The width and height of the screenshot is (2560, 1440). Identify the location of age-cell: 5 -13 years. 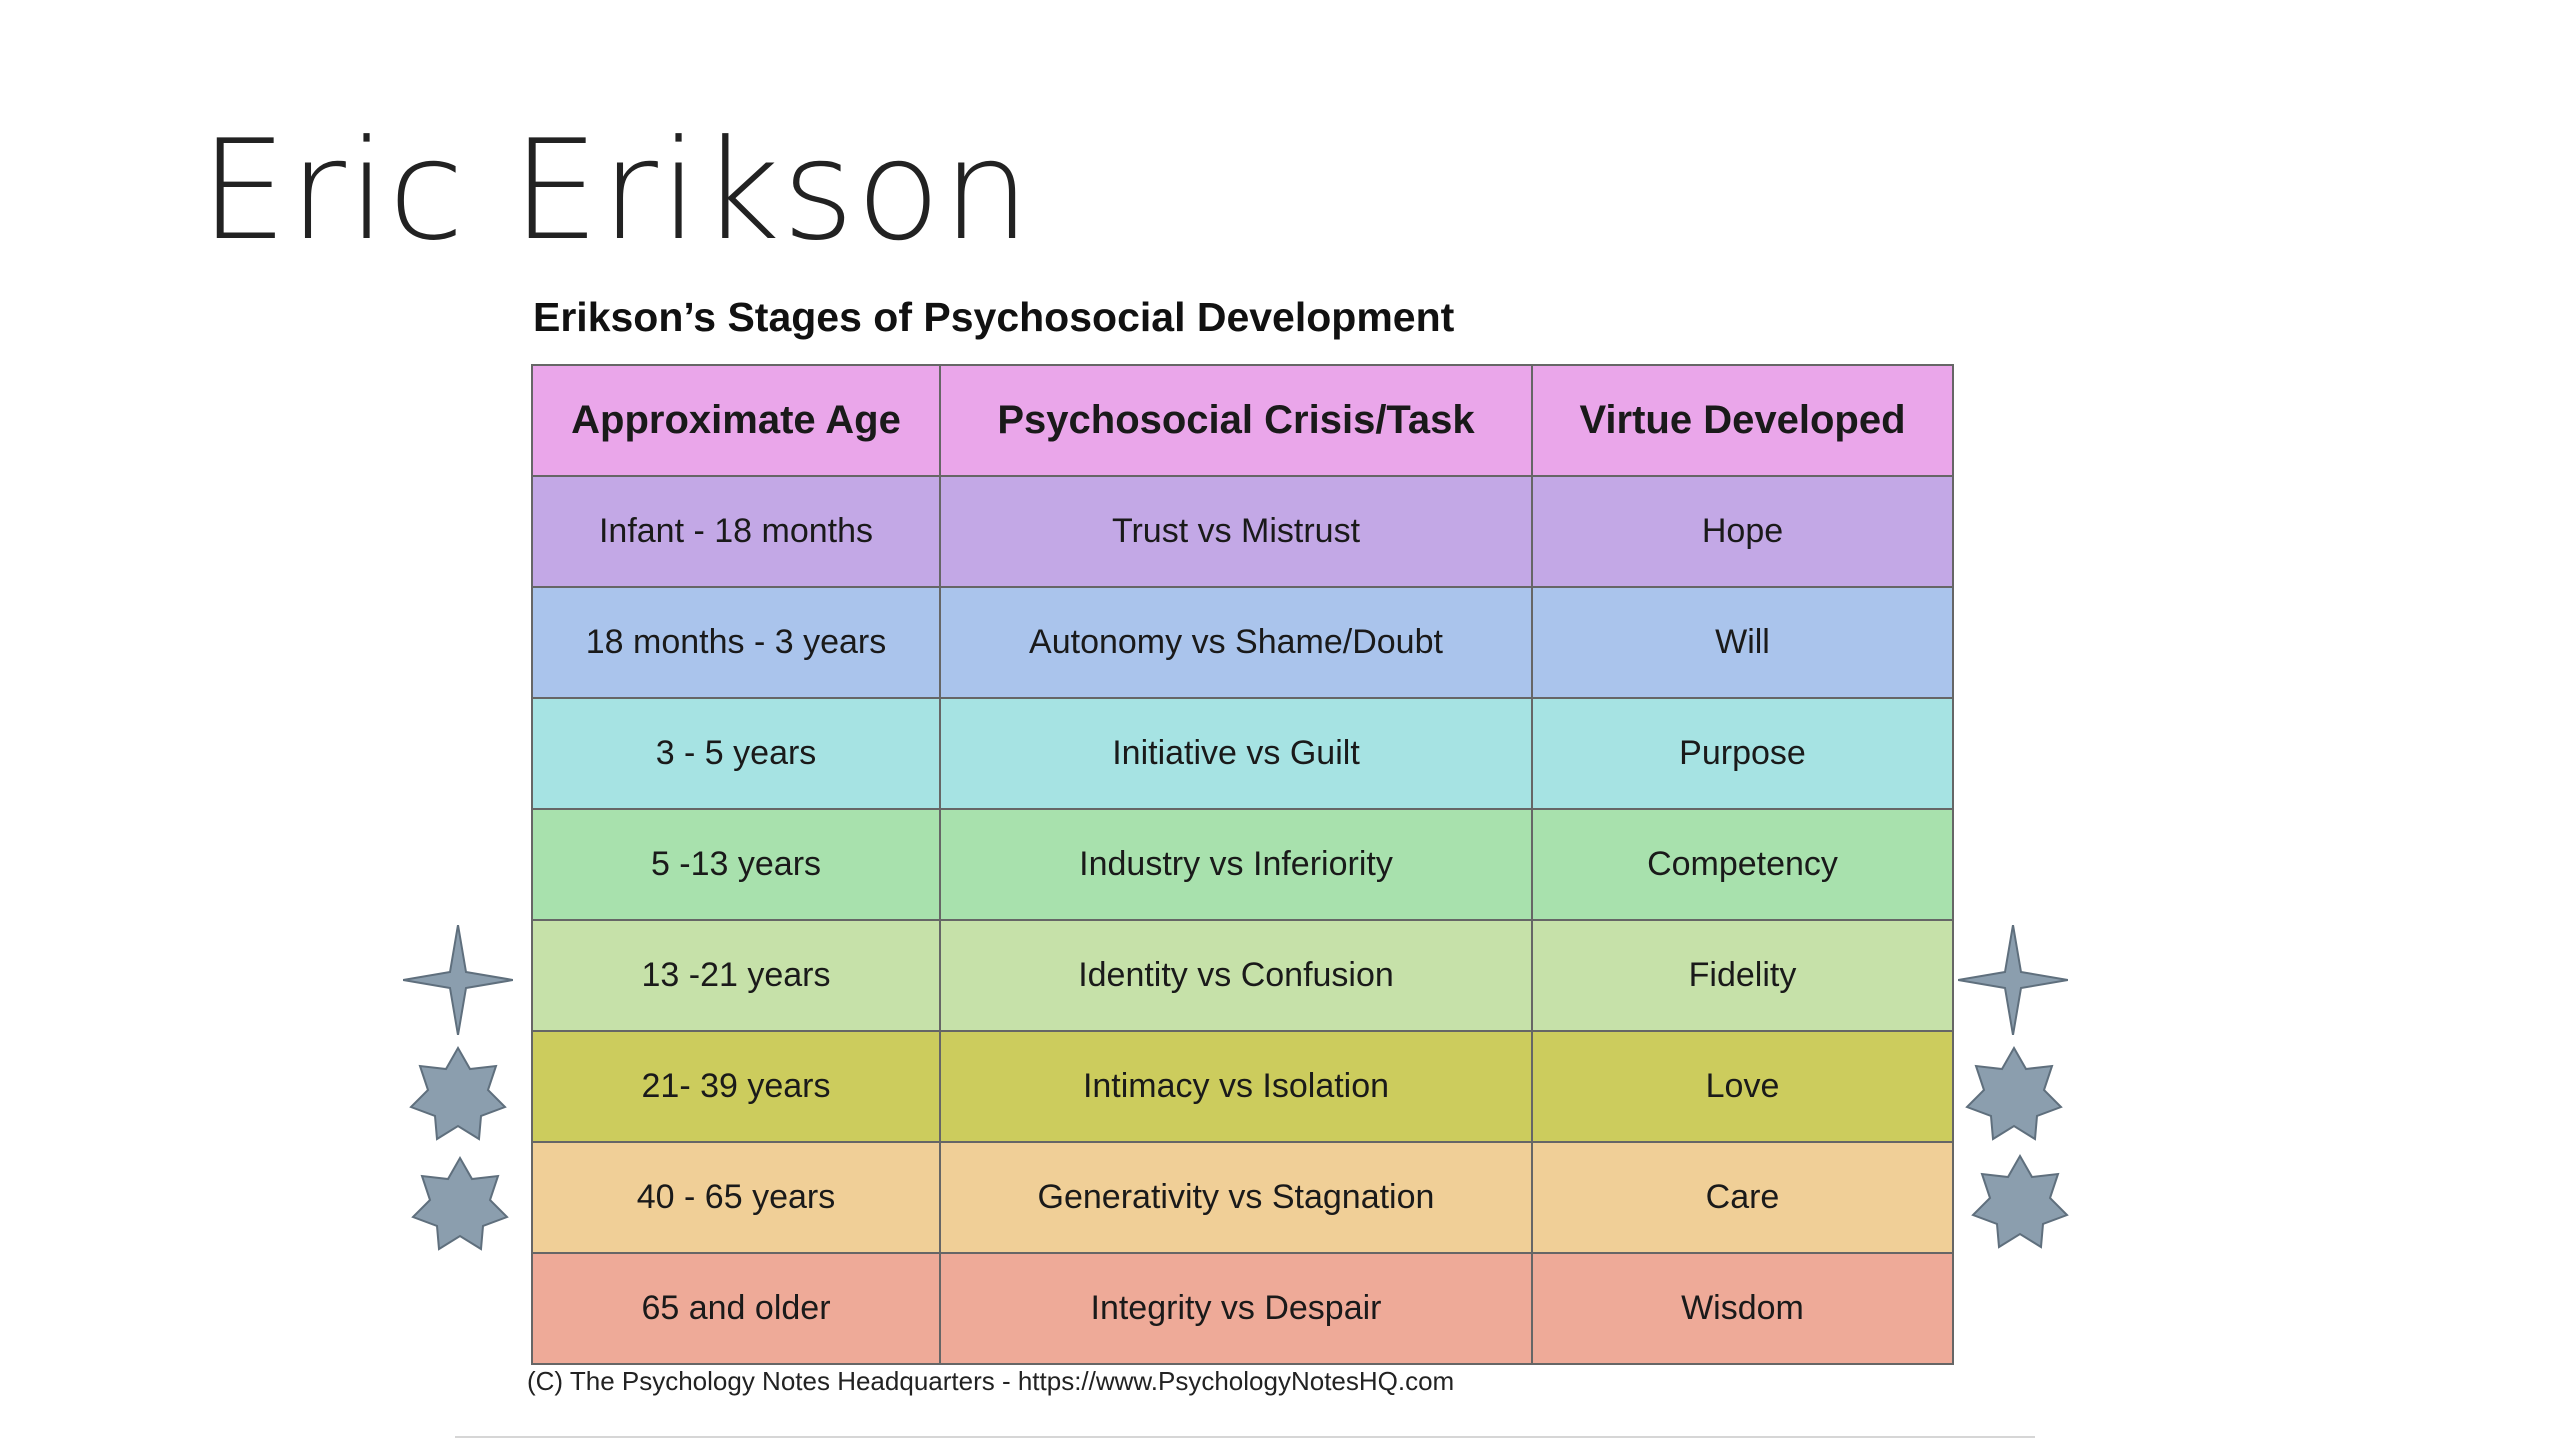
(736, 864).